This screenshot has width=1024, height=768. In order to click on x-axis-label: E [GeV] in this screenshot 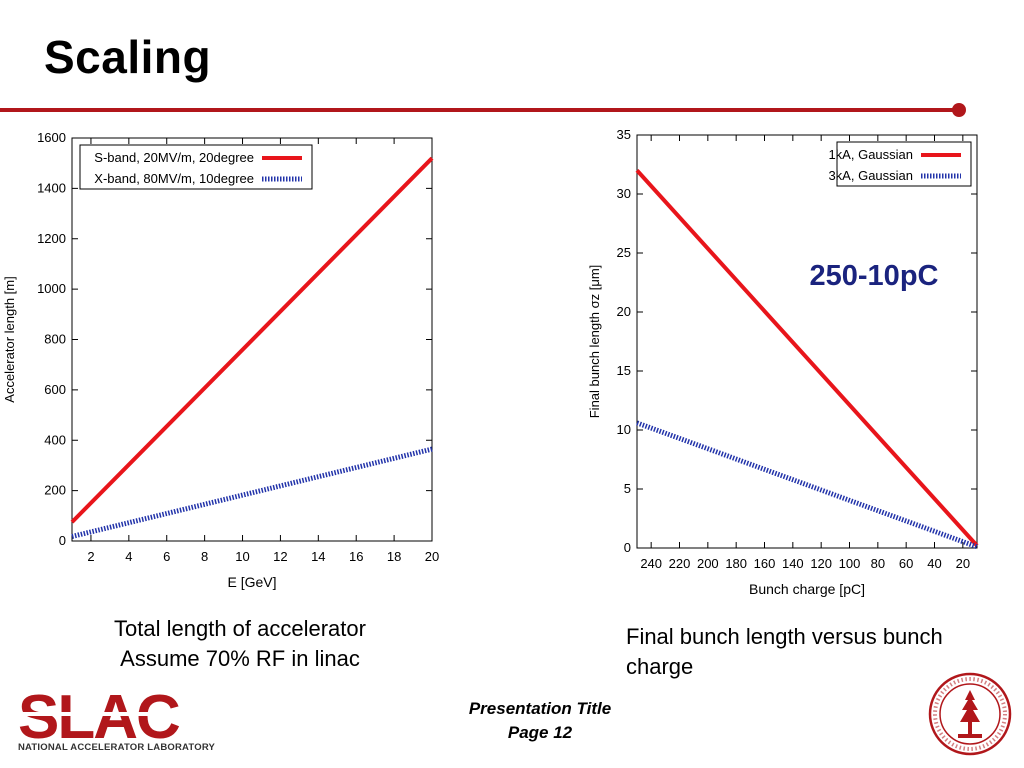, I will do `click(251, 582)`.